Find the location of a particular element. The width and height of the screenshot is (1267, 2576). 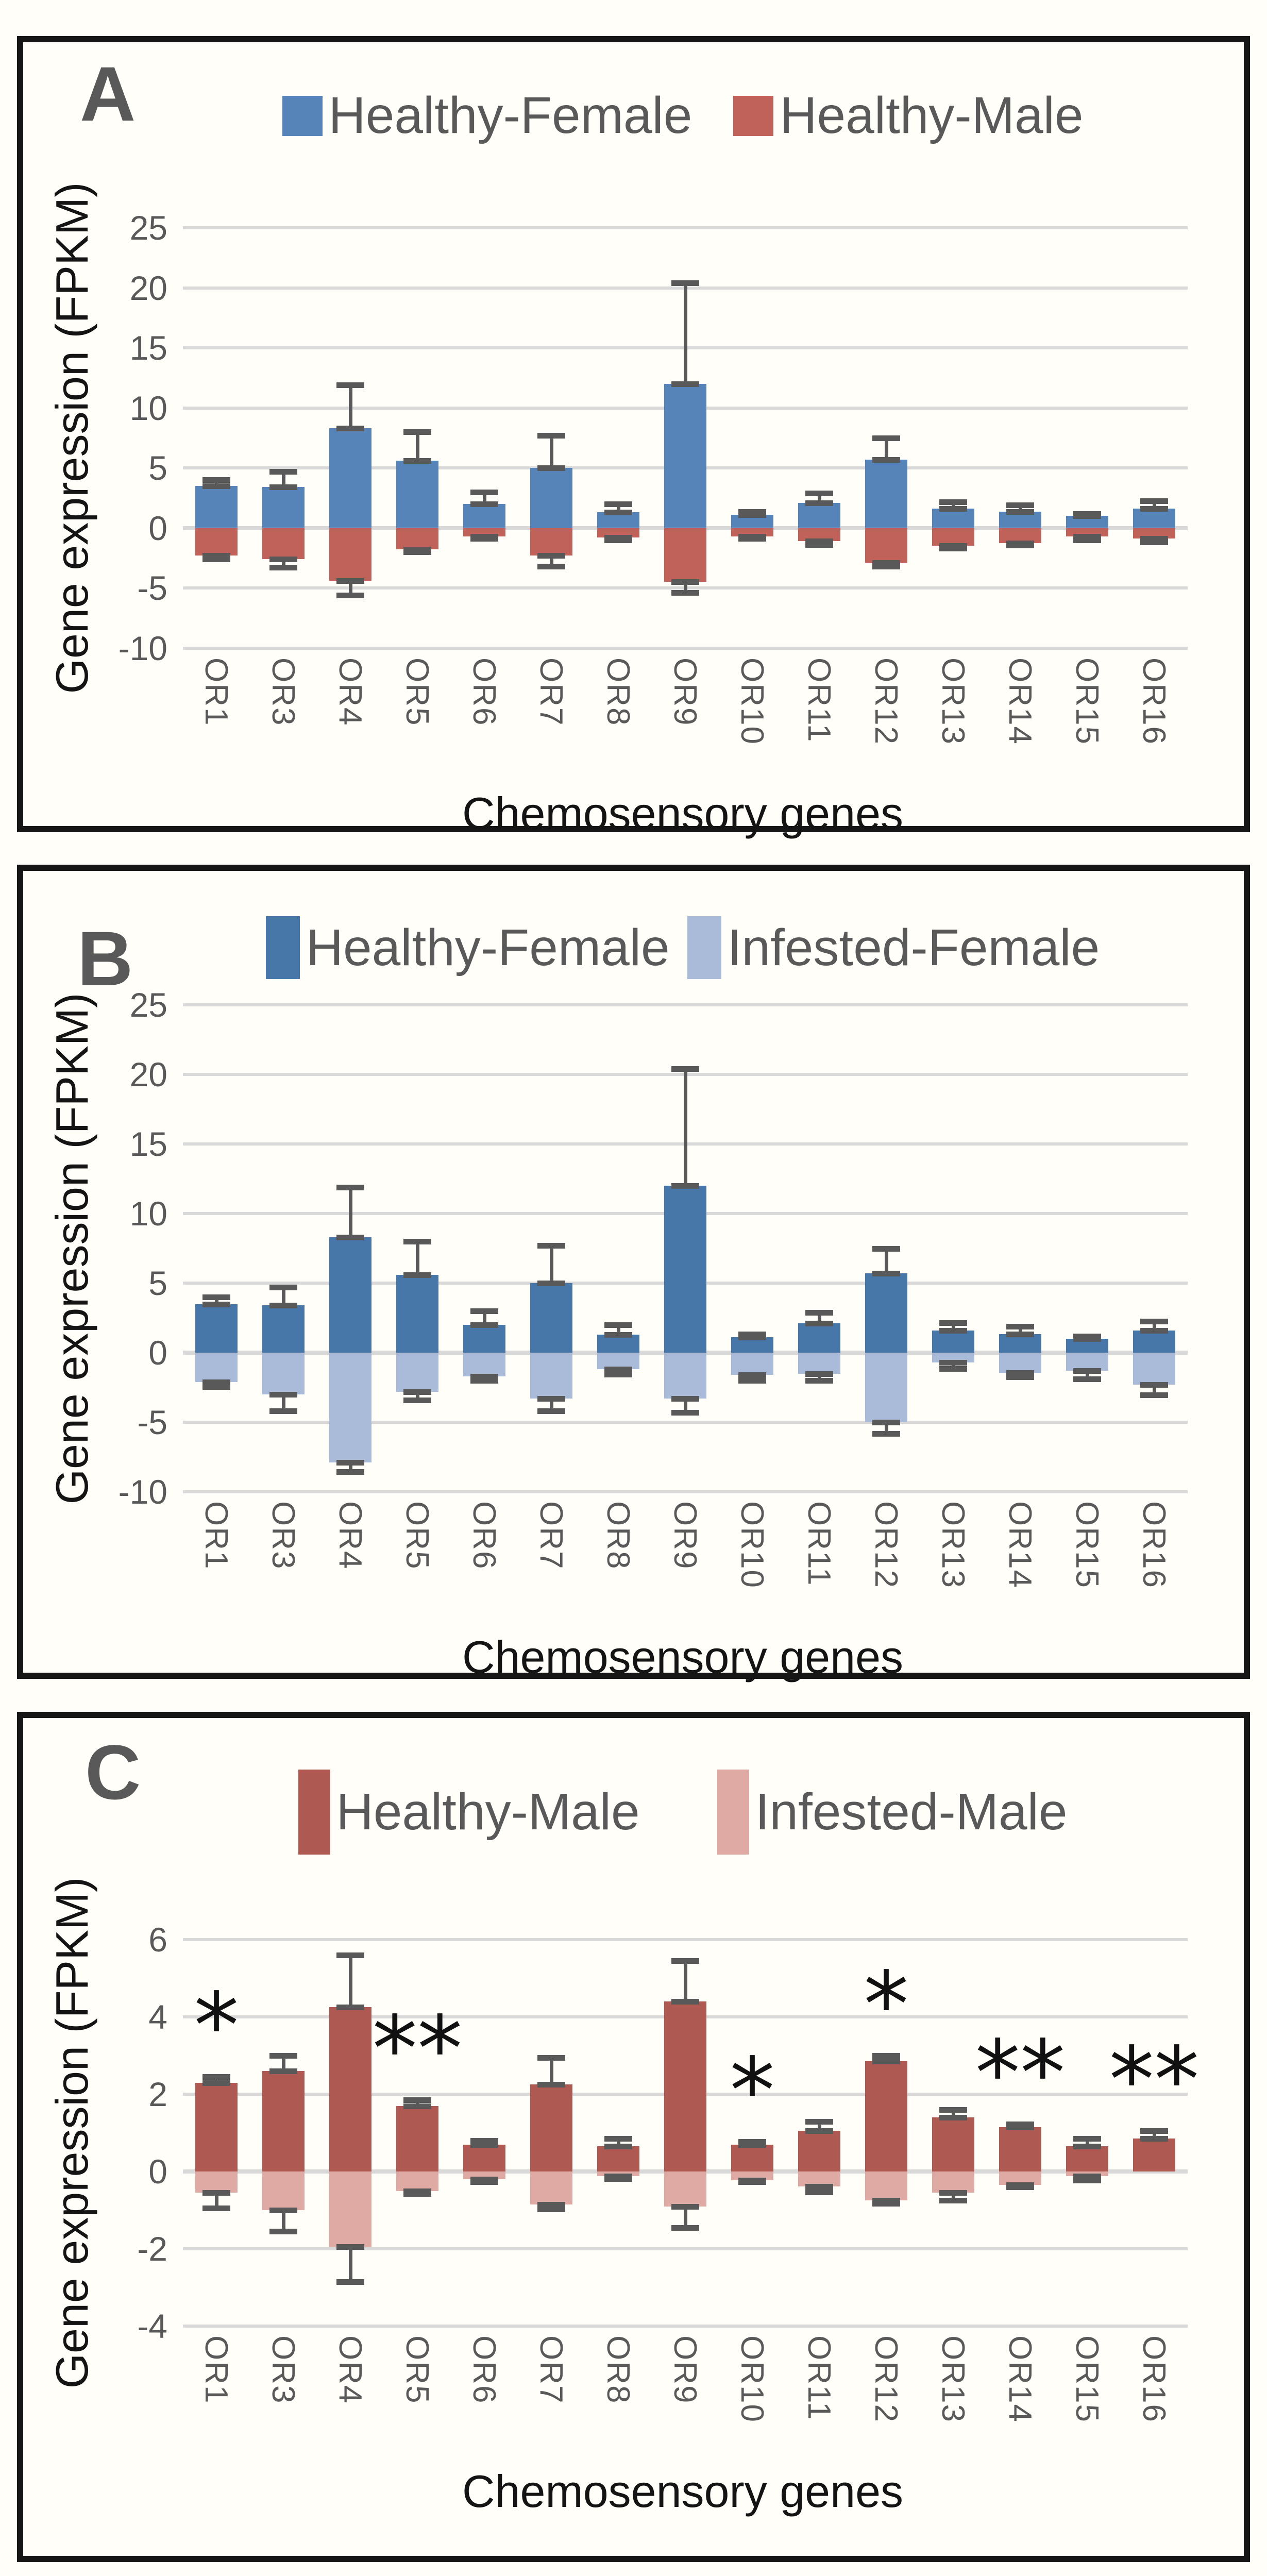

category-label-or1: OR1 is located at coordinates (216, 2369).